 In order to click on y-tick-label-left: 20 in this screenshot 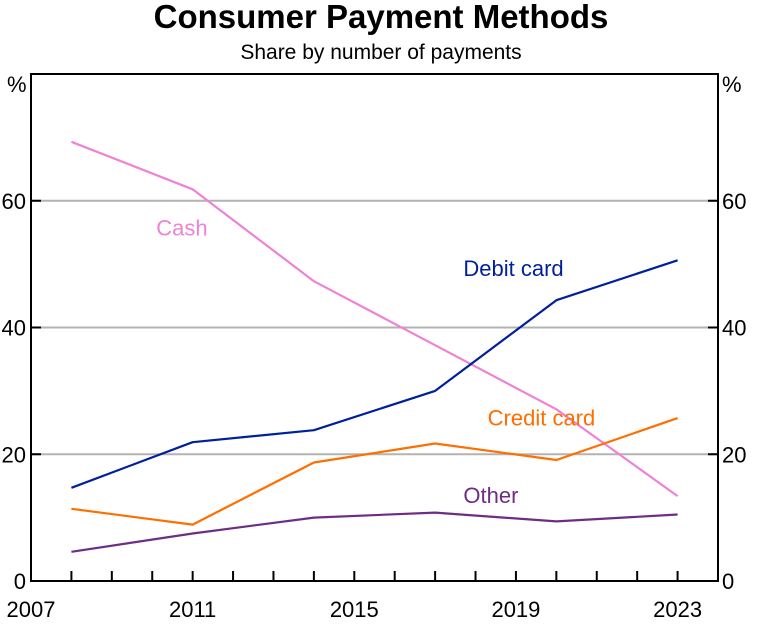, I will do `click(14, 454)`.